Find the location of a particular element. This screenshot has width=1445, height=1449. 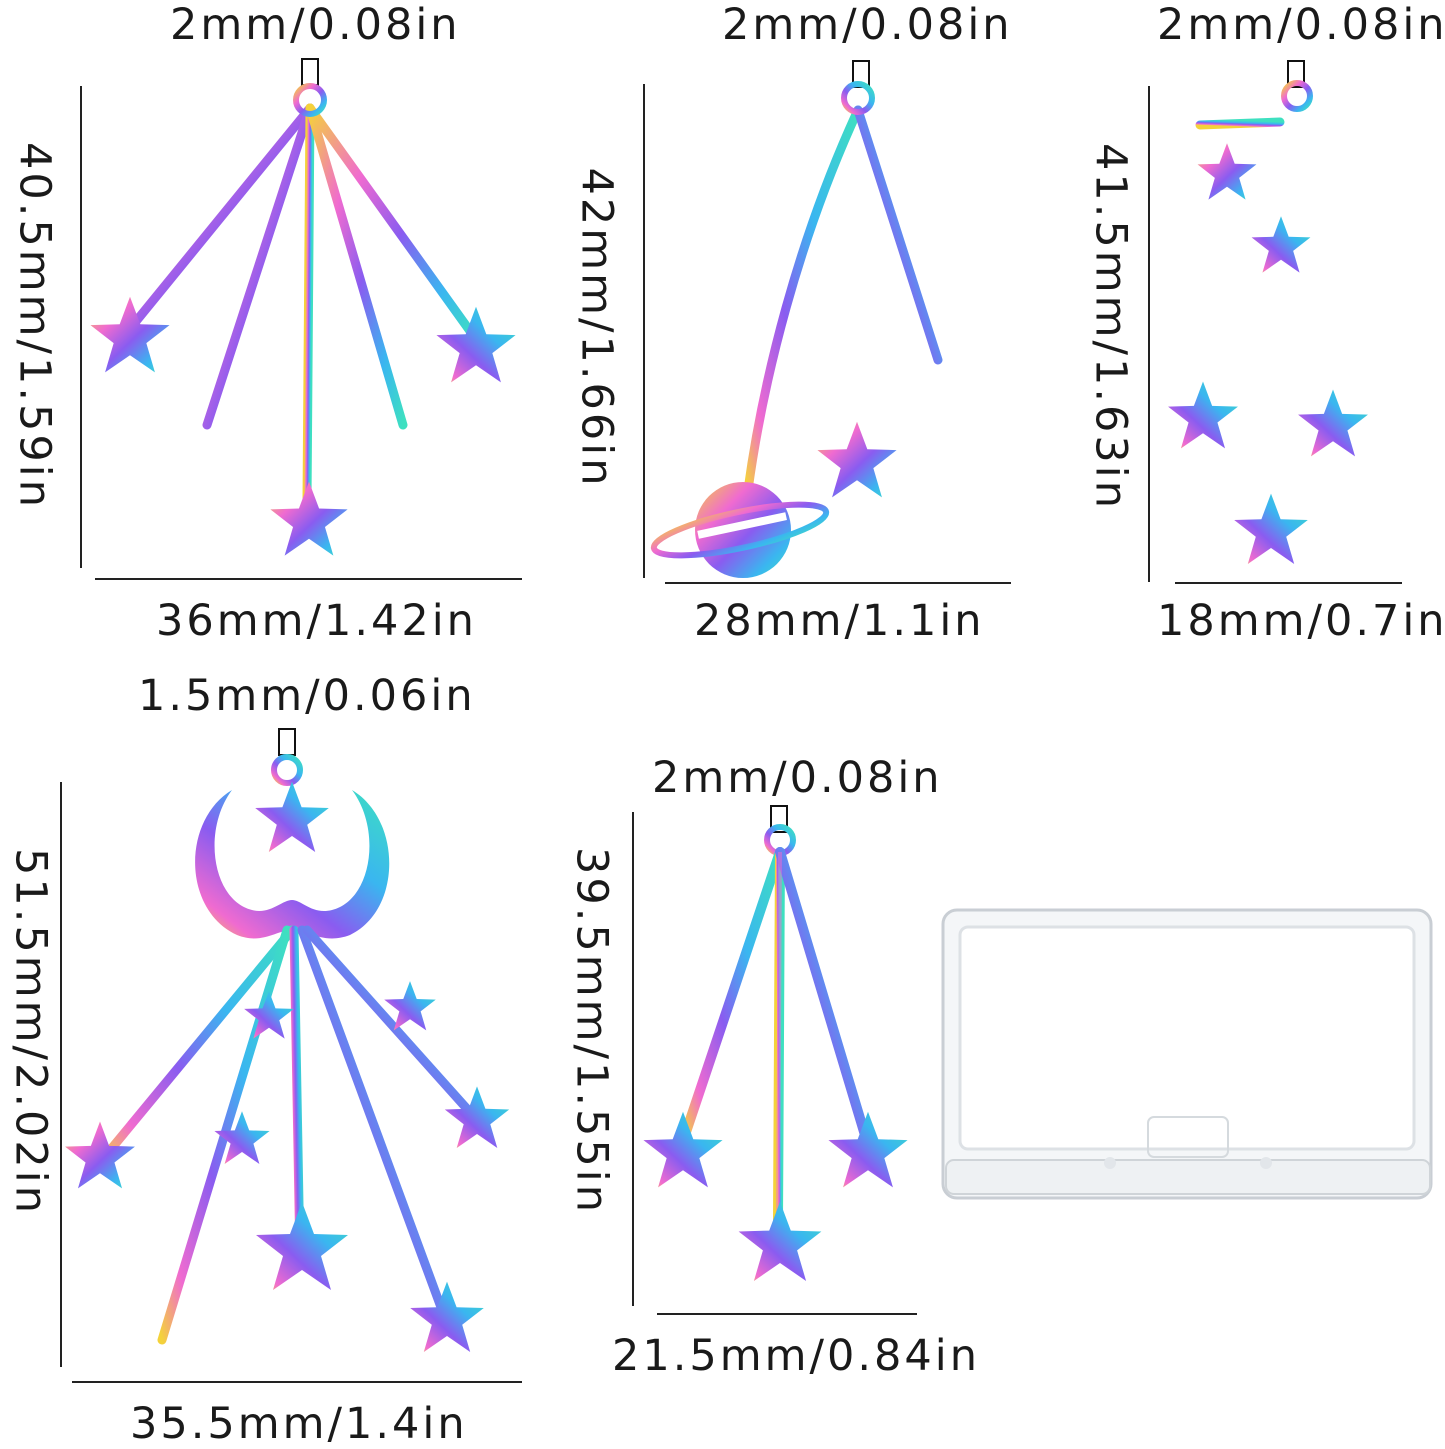

height-label: 42mm/1.66in is located at coordinates (596, 328).